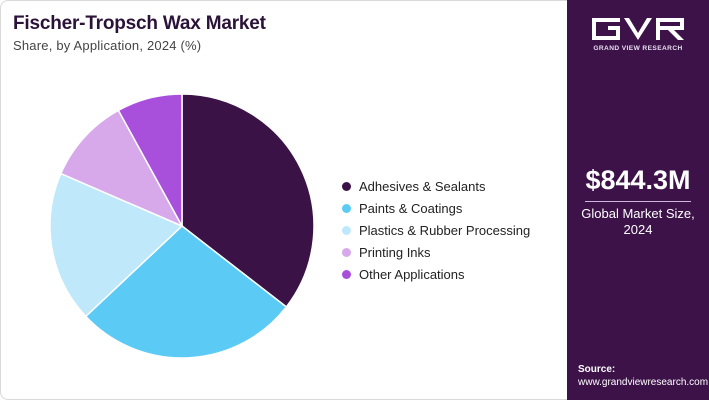 The image size is (709, 400). Describe the element at coordinates (638, 48) in the screenshot. I see `brand-name: GRAND VIEW RESEARCH` at that location.